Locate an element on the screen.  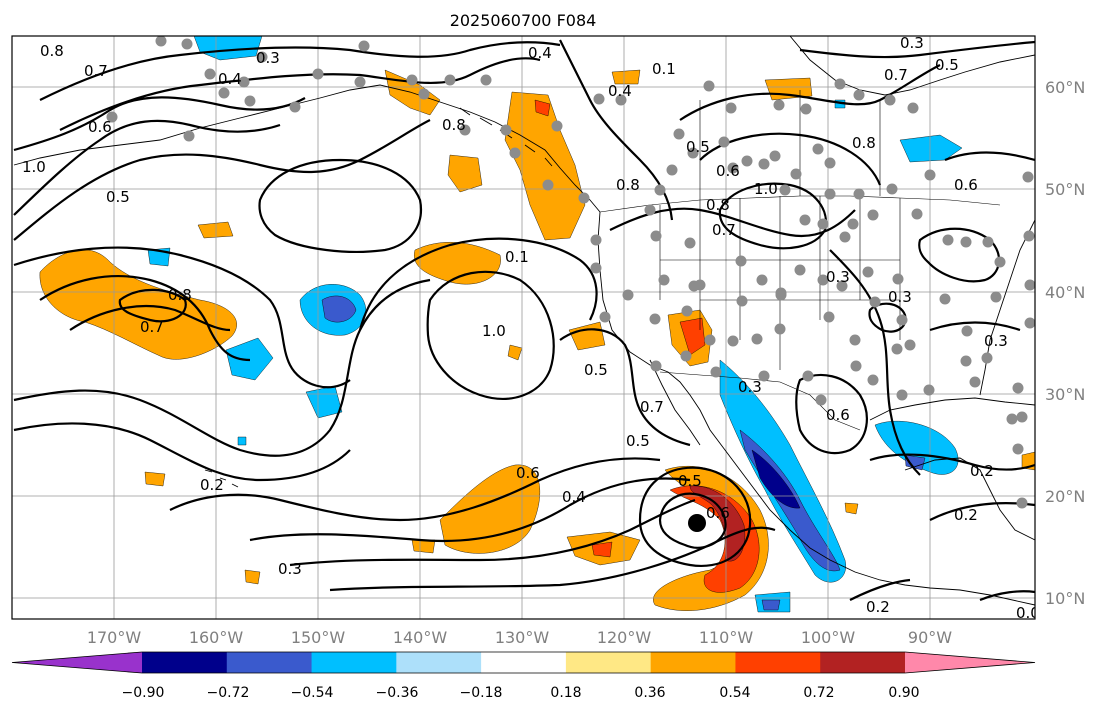
lat-label: 30°N is located at coordinates (1065, 394).